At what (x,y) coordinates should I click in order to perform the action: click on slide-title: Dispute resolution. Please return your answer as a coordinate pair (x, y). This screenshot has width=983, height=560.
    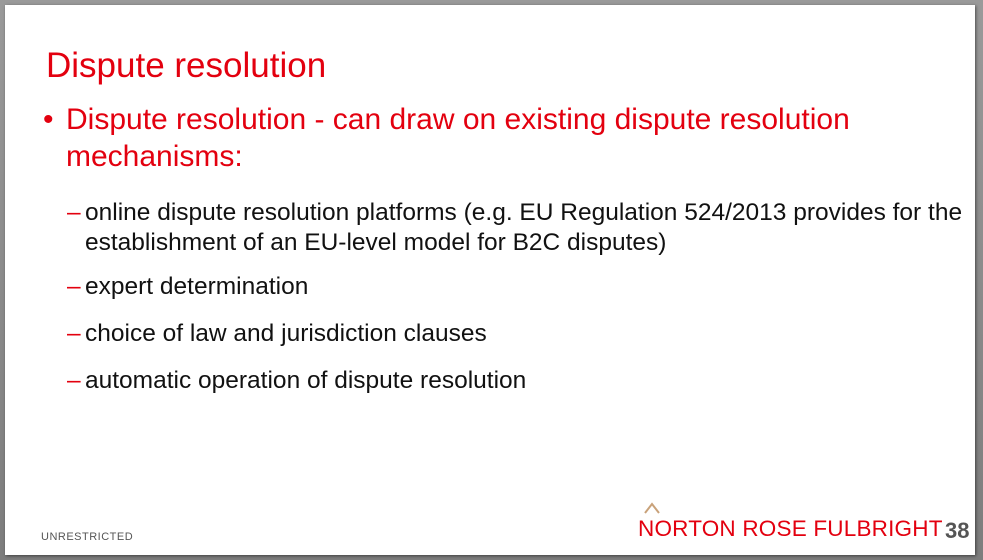
    Looking at the image, I should click on (186, 65).